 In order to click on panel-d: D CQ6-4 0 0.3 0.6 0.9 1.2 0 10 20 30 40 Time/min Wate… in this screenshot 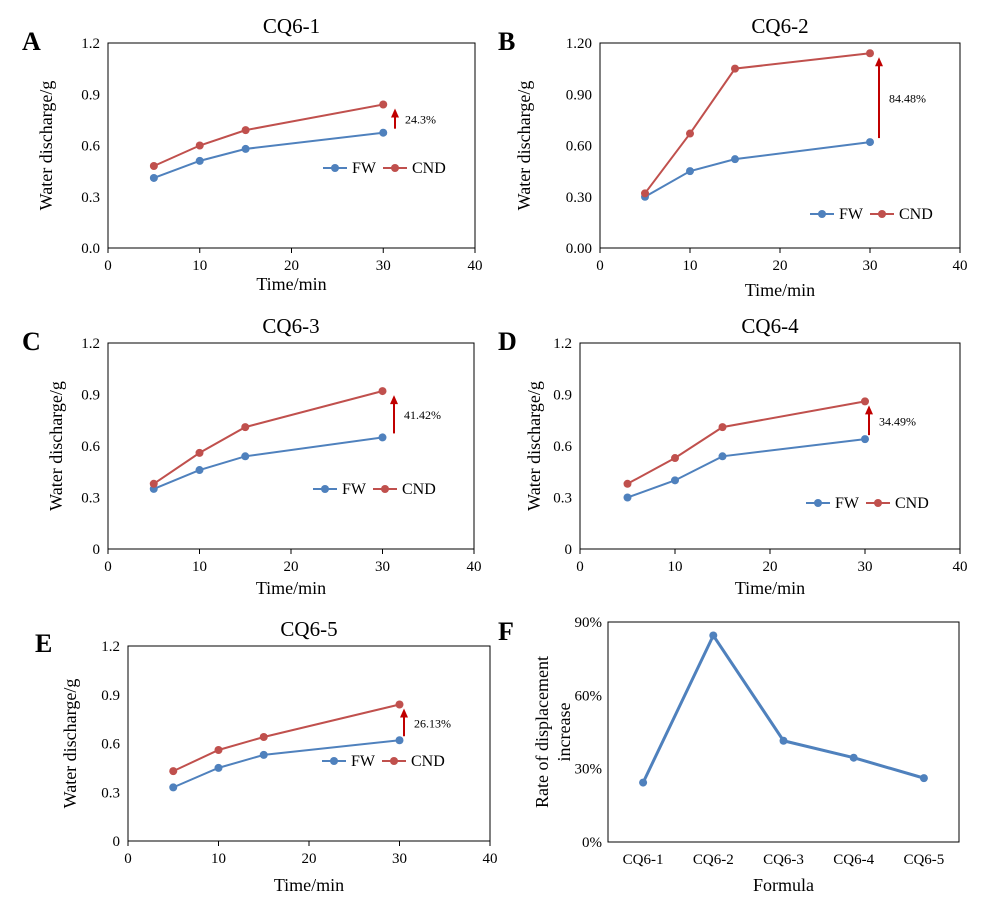, I will do `click(733, 456)`.